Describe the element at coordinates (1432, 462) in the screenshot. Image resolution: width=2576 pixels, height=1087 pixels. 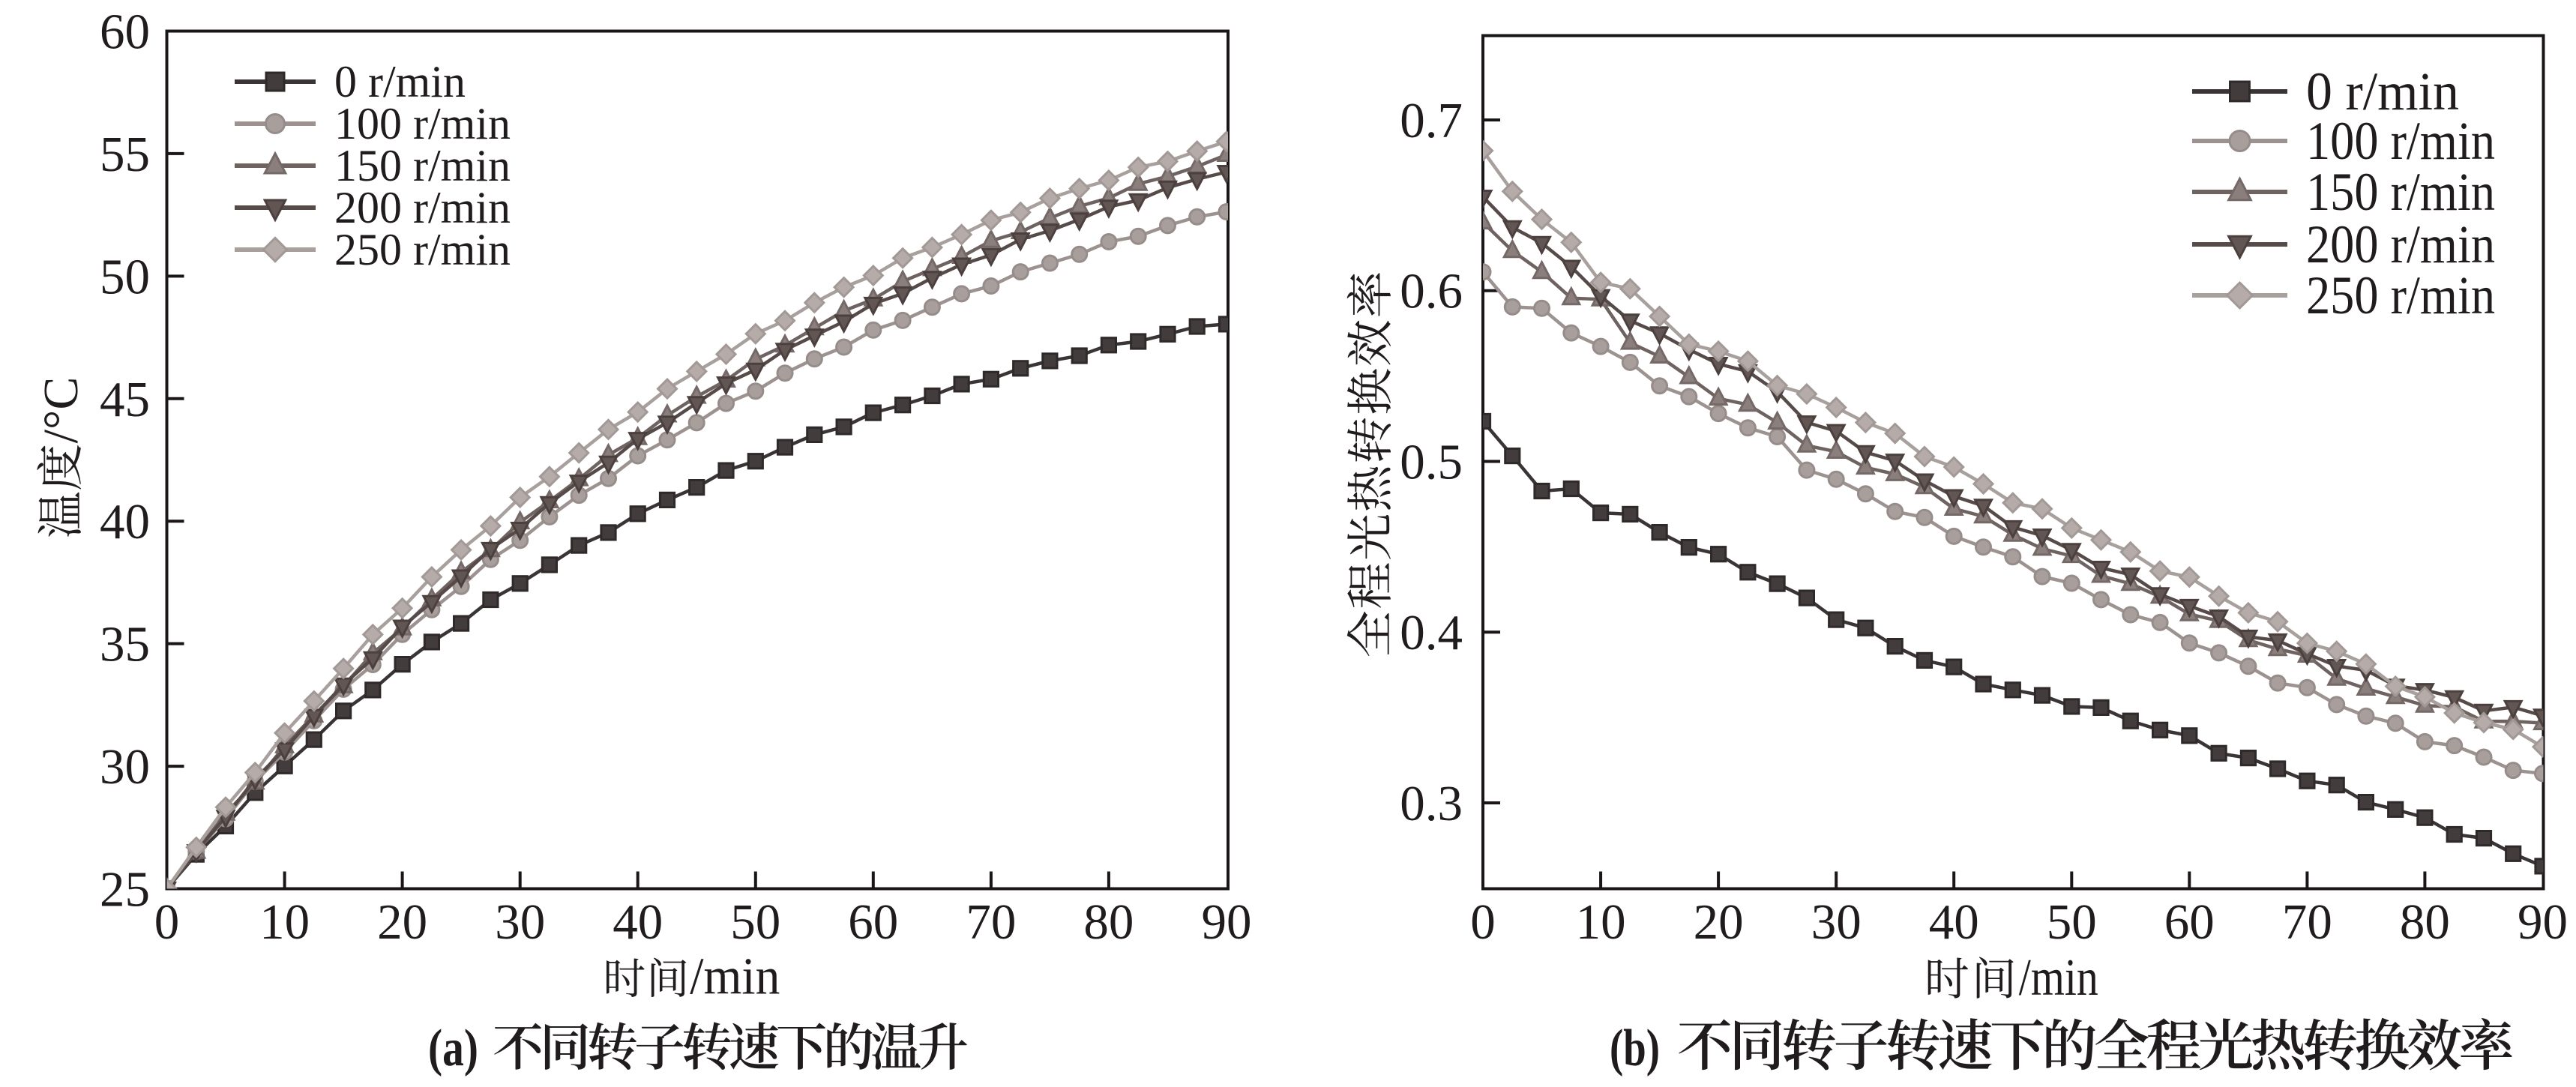
I see `svg-text: 0.5` at that location.